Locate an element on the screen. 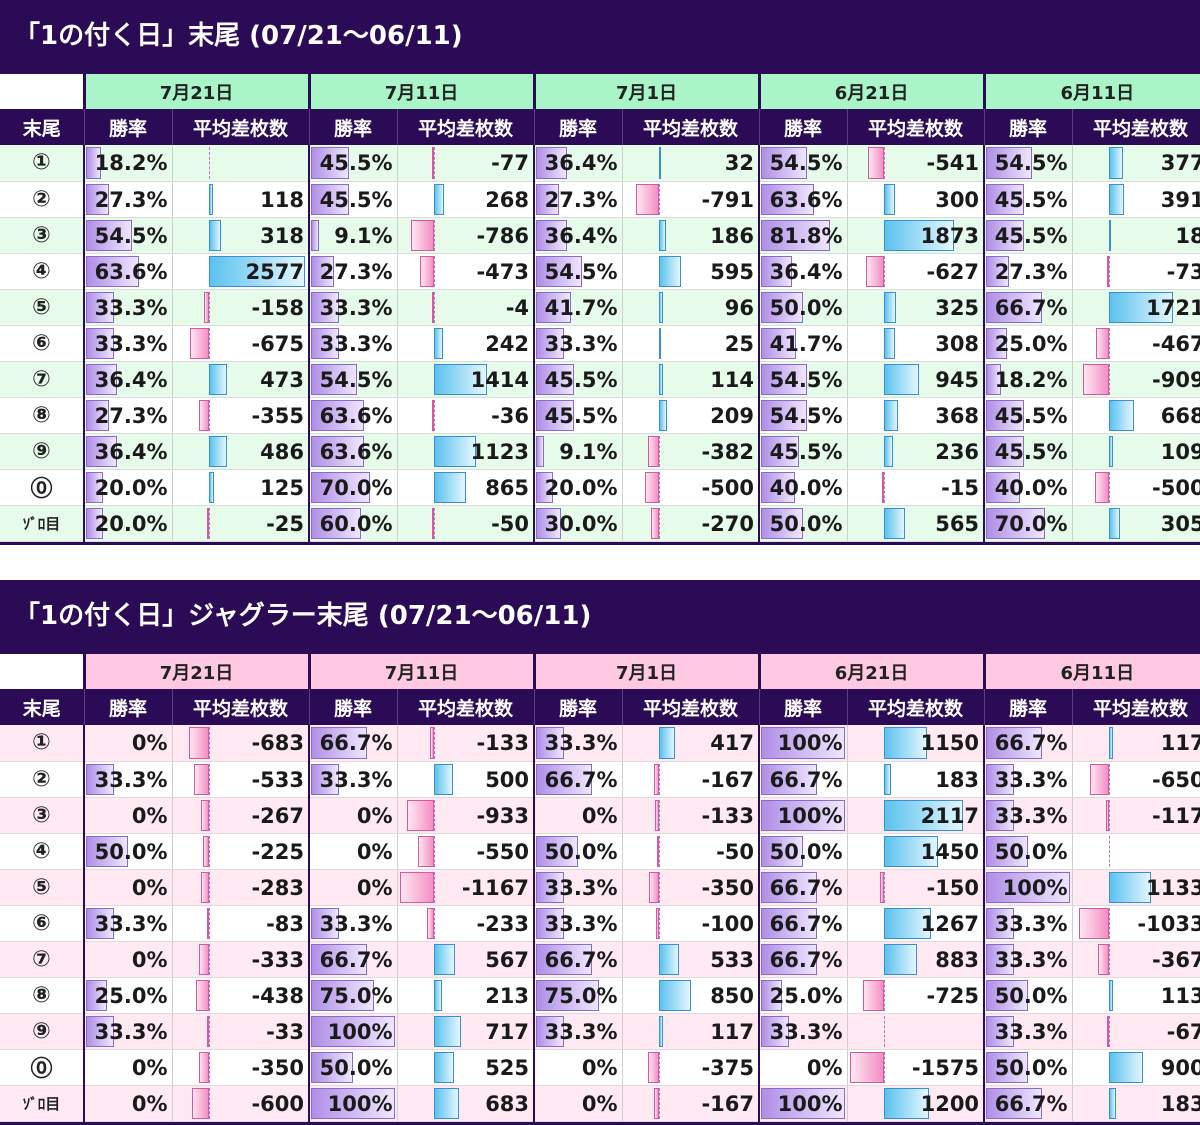 The image size is (1200, 1125). row-label: ⑤ is located at coordinates (42, 307).